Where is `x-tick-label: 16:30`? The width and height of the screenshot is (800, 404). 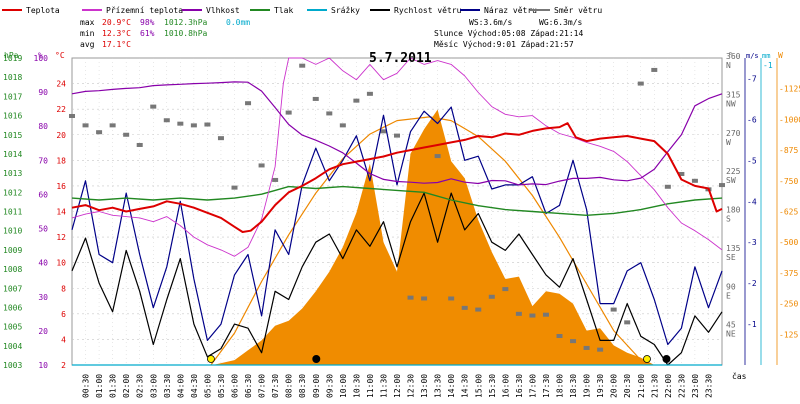 x-tick-label: 16:30 is located at coordinates (519, 386).